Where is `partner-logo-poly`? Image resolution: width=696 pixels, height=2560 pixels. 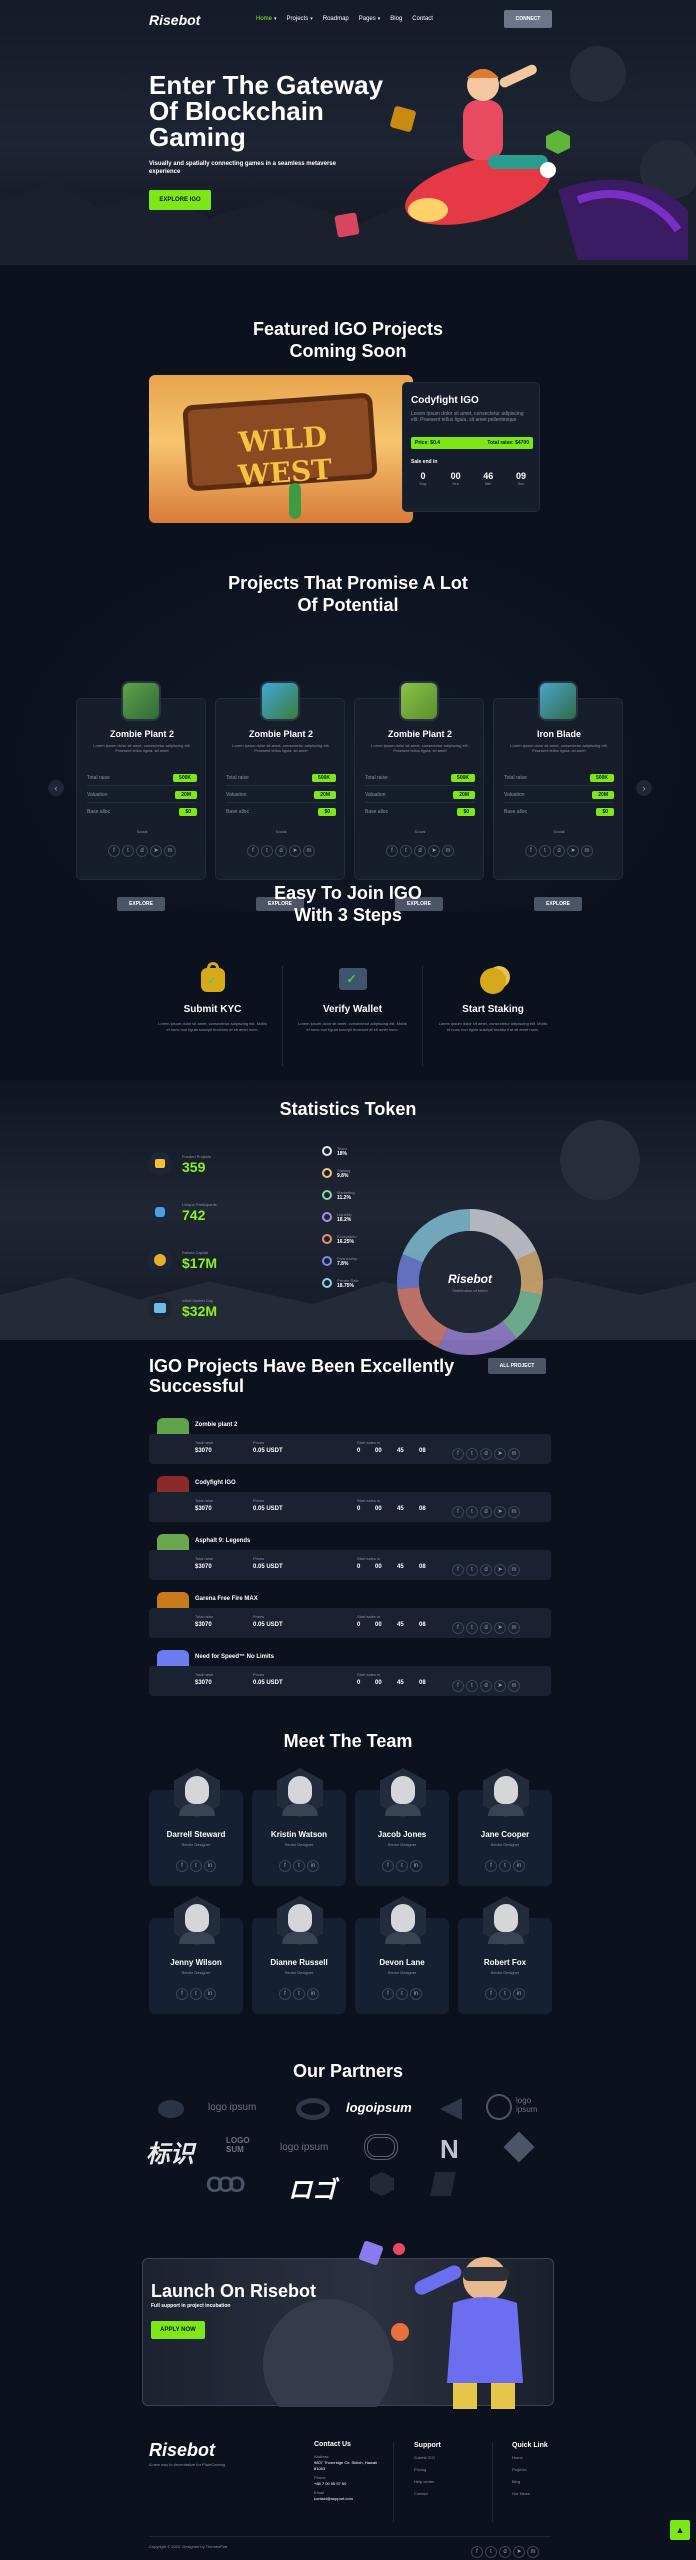
partner-logo-poly is located at coordinates (443, 2184).